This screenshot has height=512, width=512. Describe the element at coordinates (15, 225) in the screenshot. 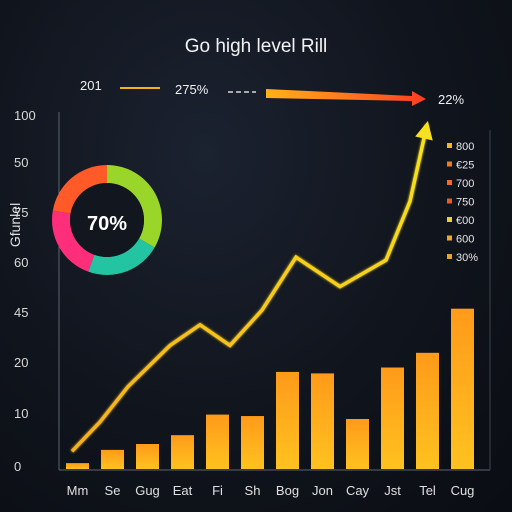

I see `y-axis-label: Gfunlel` at that location.